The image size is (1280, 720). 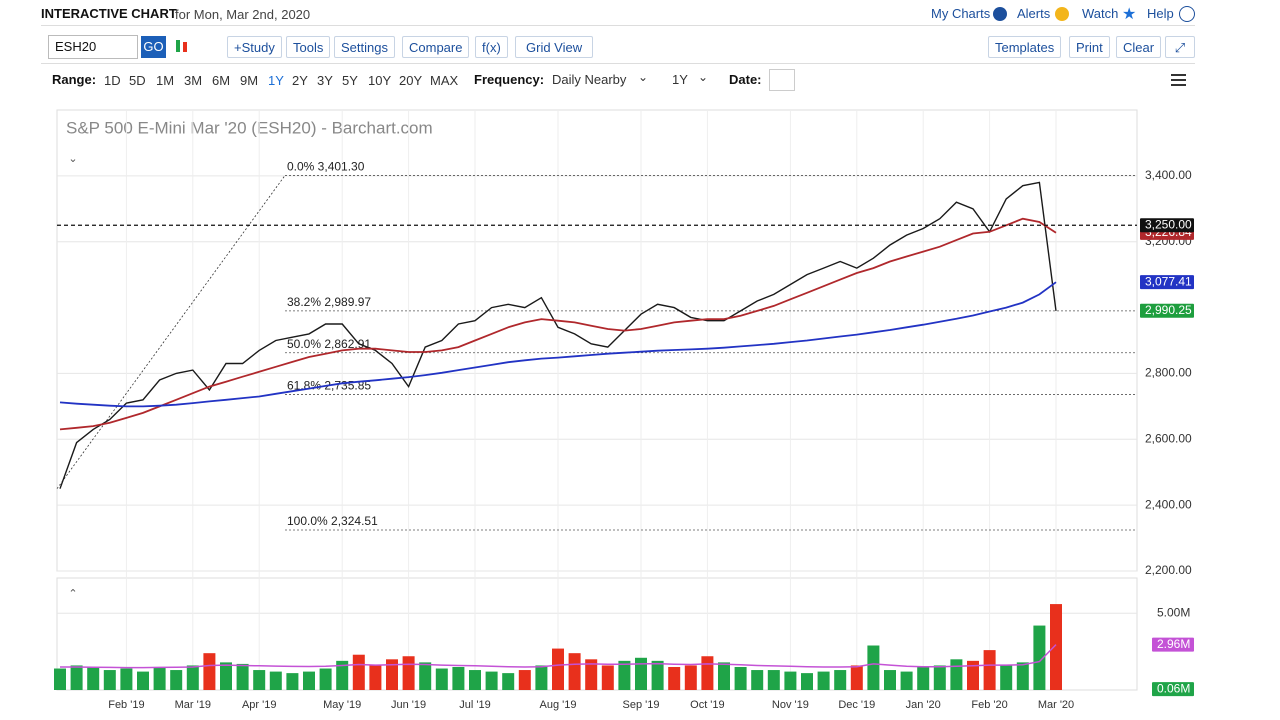 What do you see at coordinates (165, 80) in the screenshot?
I see `range: 1M` at bounding box center [165, 80].